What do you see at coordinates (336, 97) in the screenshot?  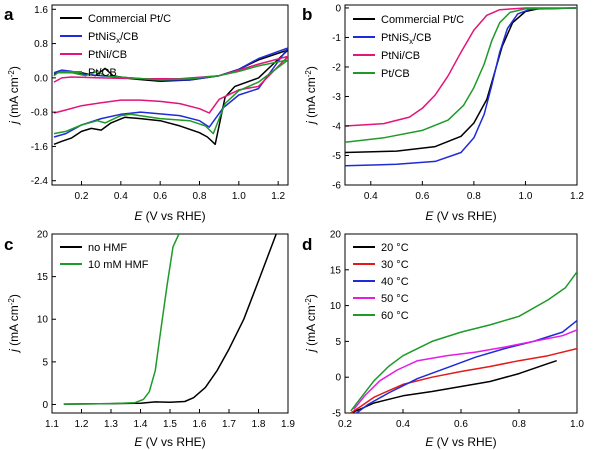 I see `panel-b-ytick-label: -3` at bounding box center [336, 97].